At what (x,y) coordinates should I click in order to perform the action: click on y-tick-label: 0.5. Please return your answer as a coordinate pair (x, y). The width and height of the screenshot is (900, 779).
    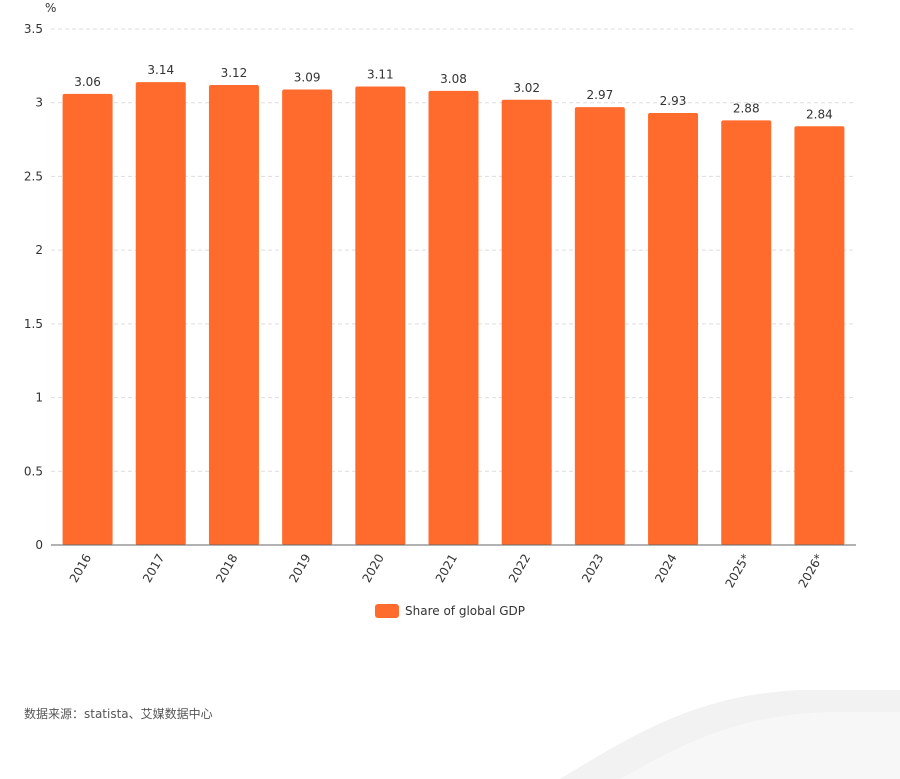
    Looking at the image, I should click on (33, 471).